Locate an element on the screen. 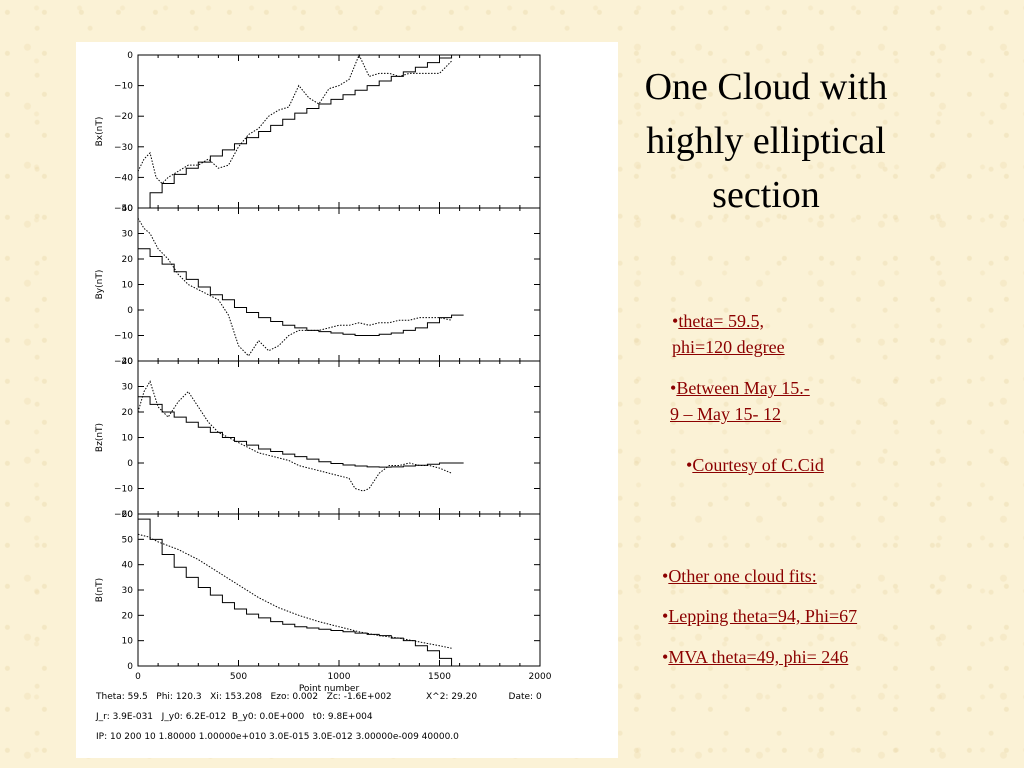 The width and height of the screenshot is (1024, 768). panel-2-ylabel: By(nT) is located at coordinates (100, 285).